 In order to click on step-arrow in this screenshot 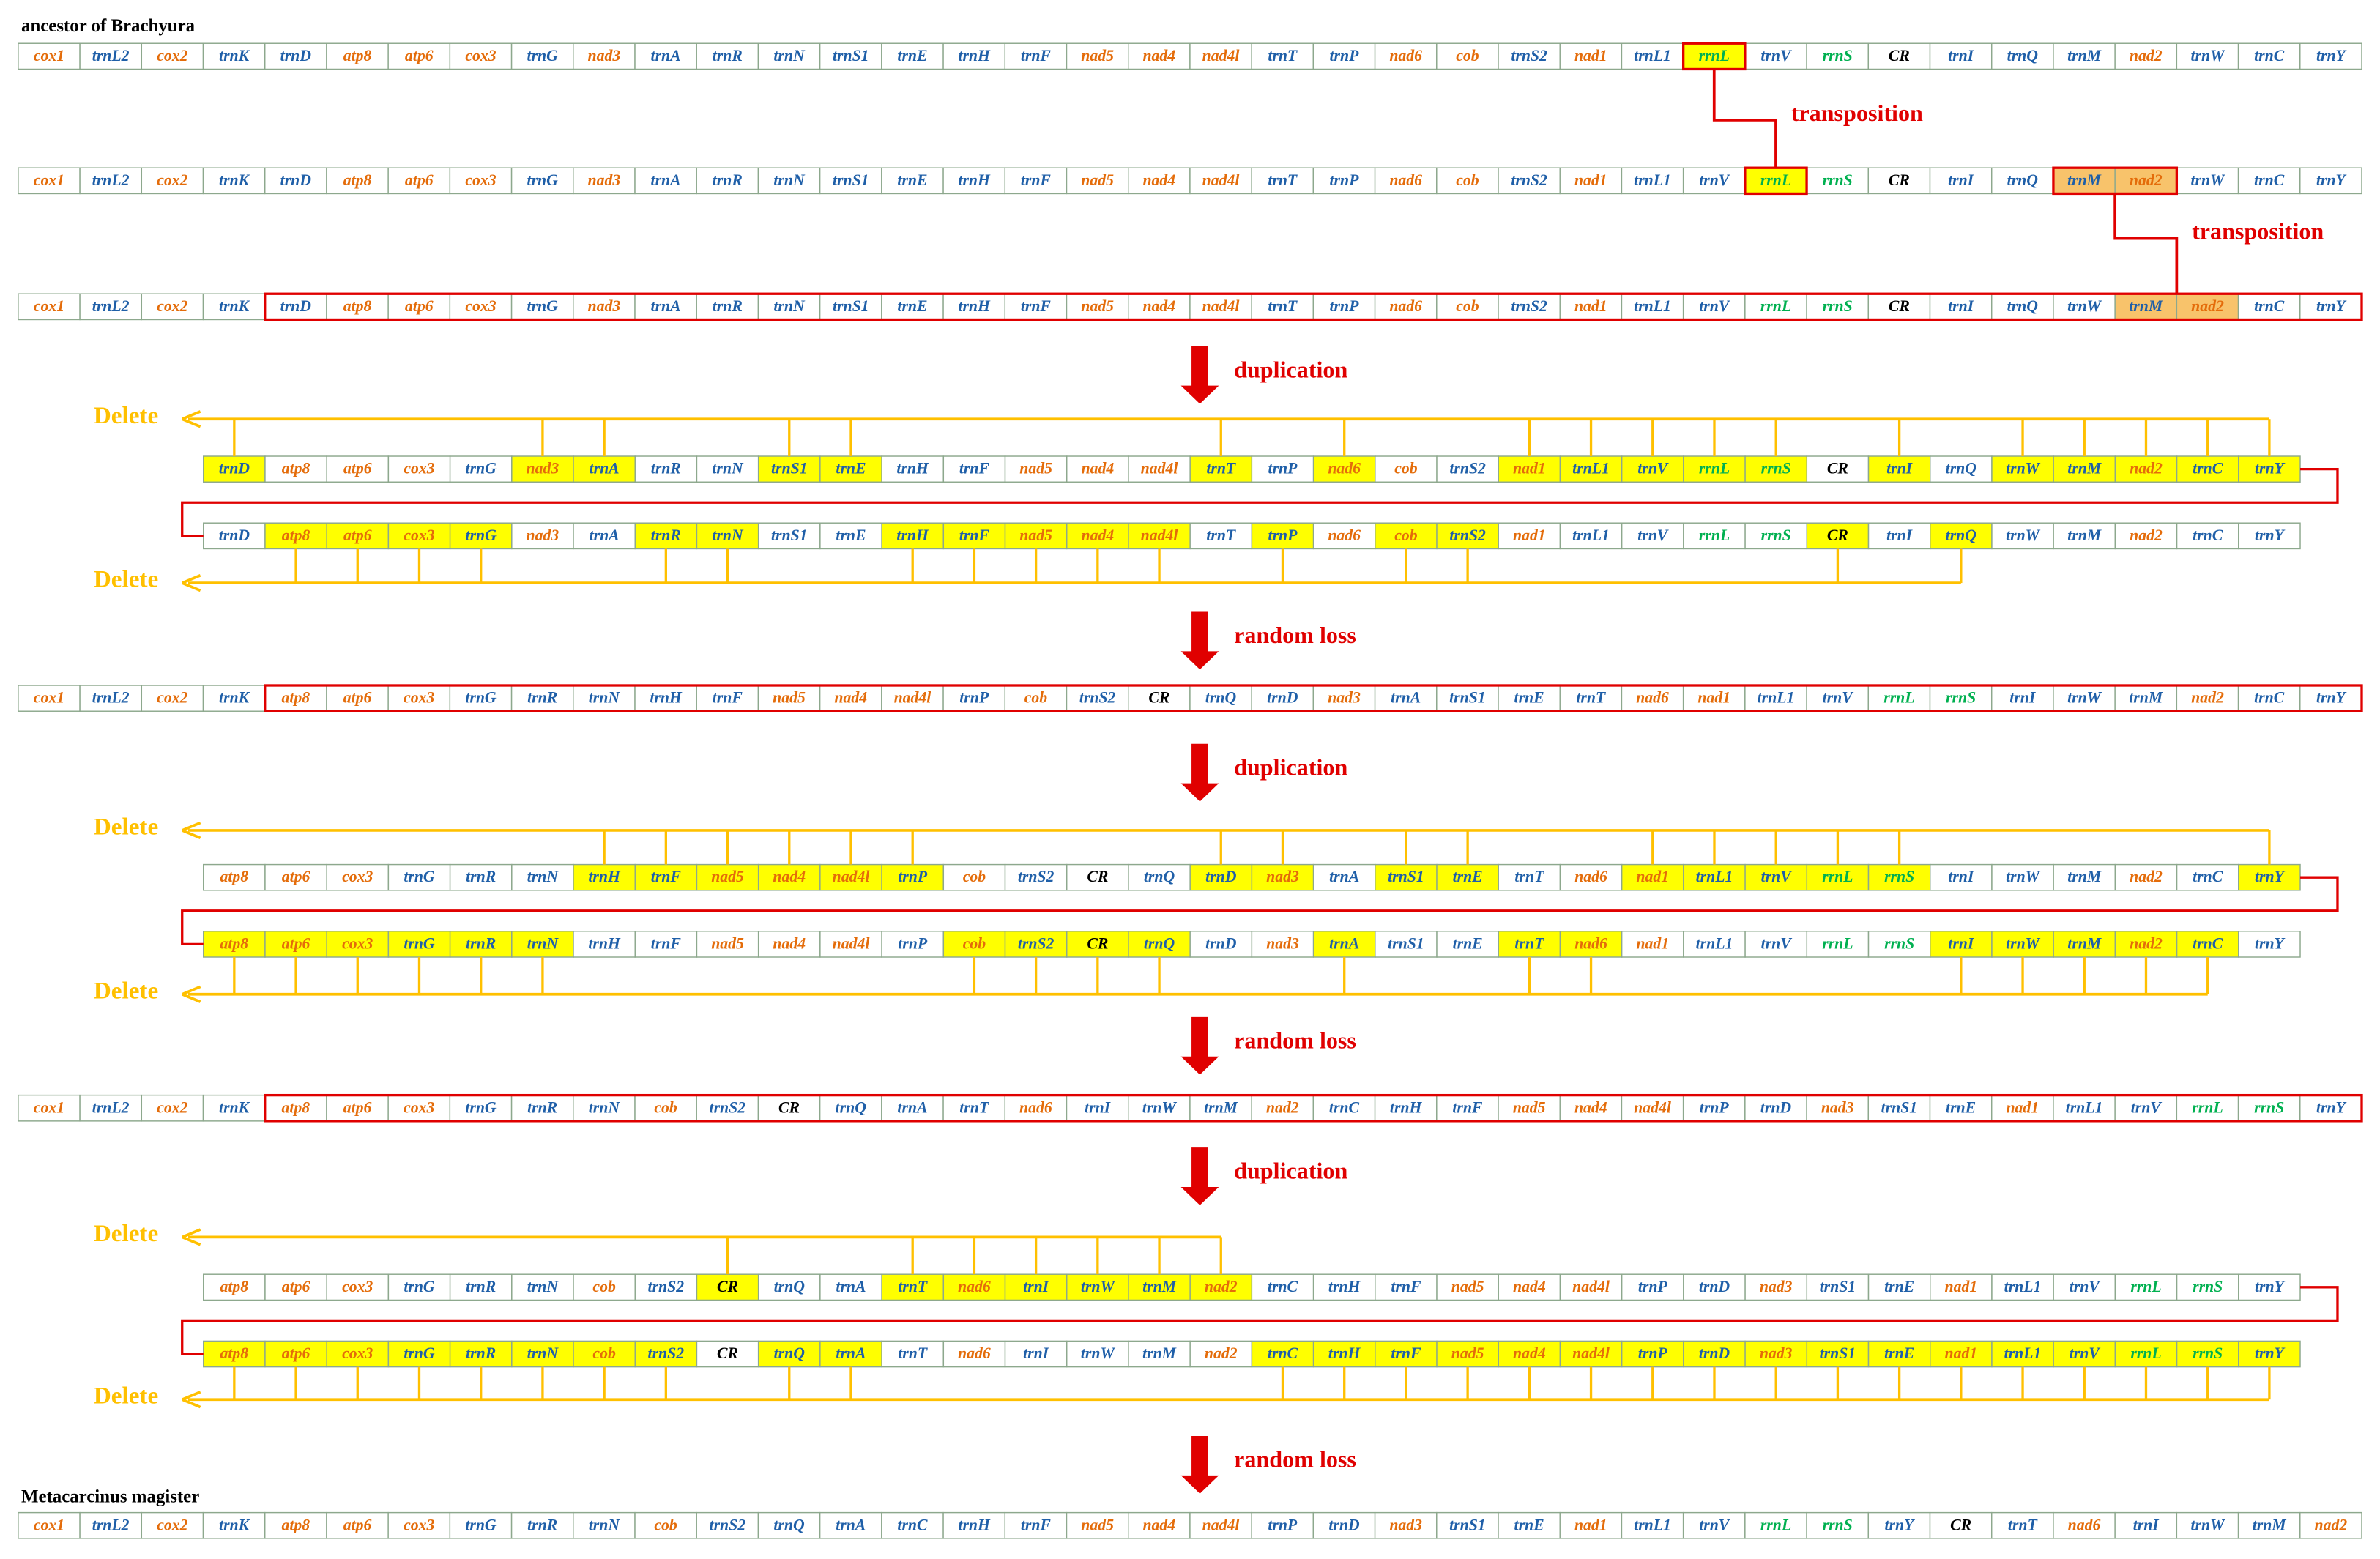, I will do `click(1199, 640)`.